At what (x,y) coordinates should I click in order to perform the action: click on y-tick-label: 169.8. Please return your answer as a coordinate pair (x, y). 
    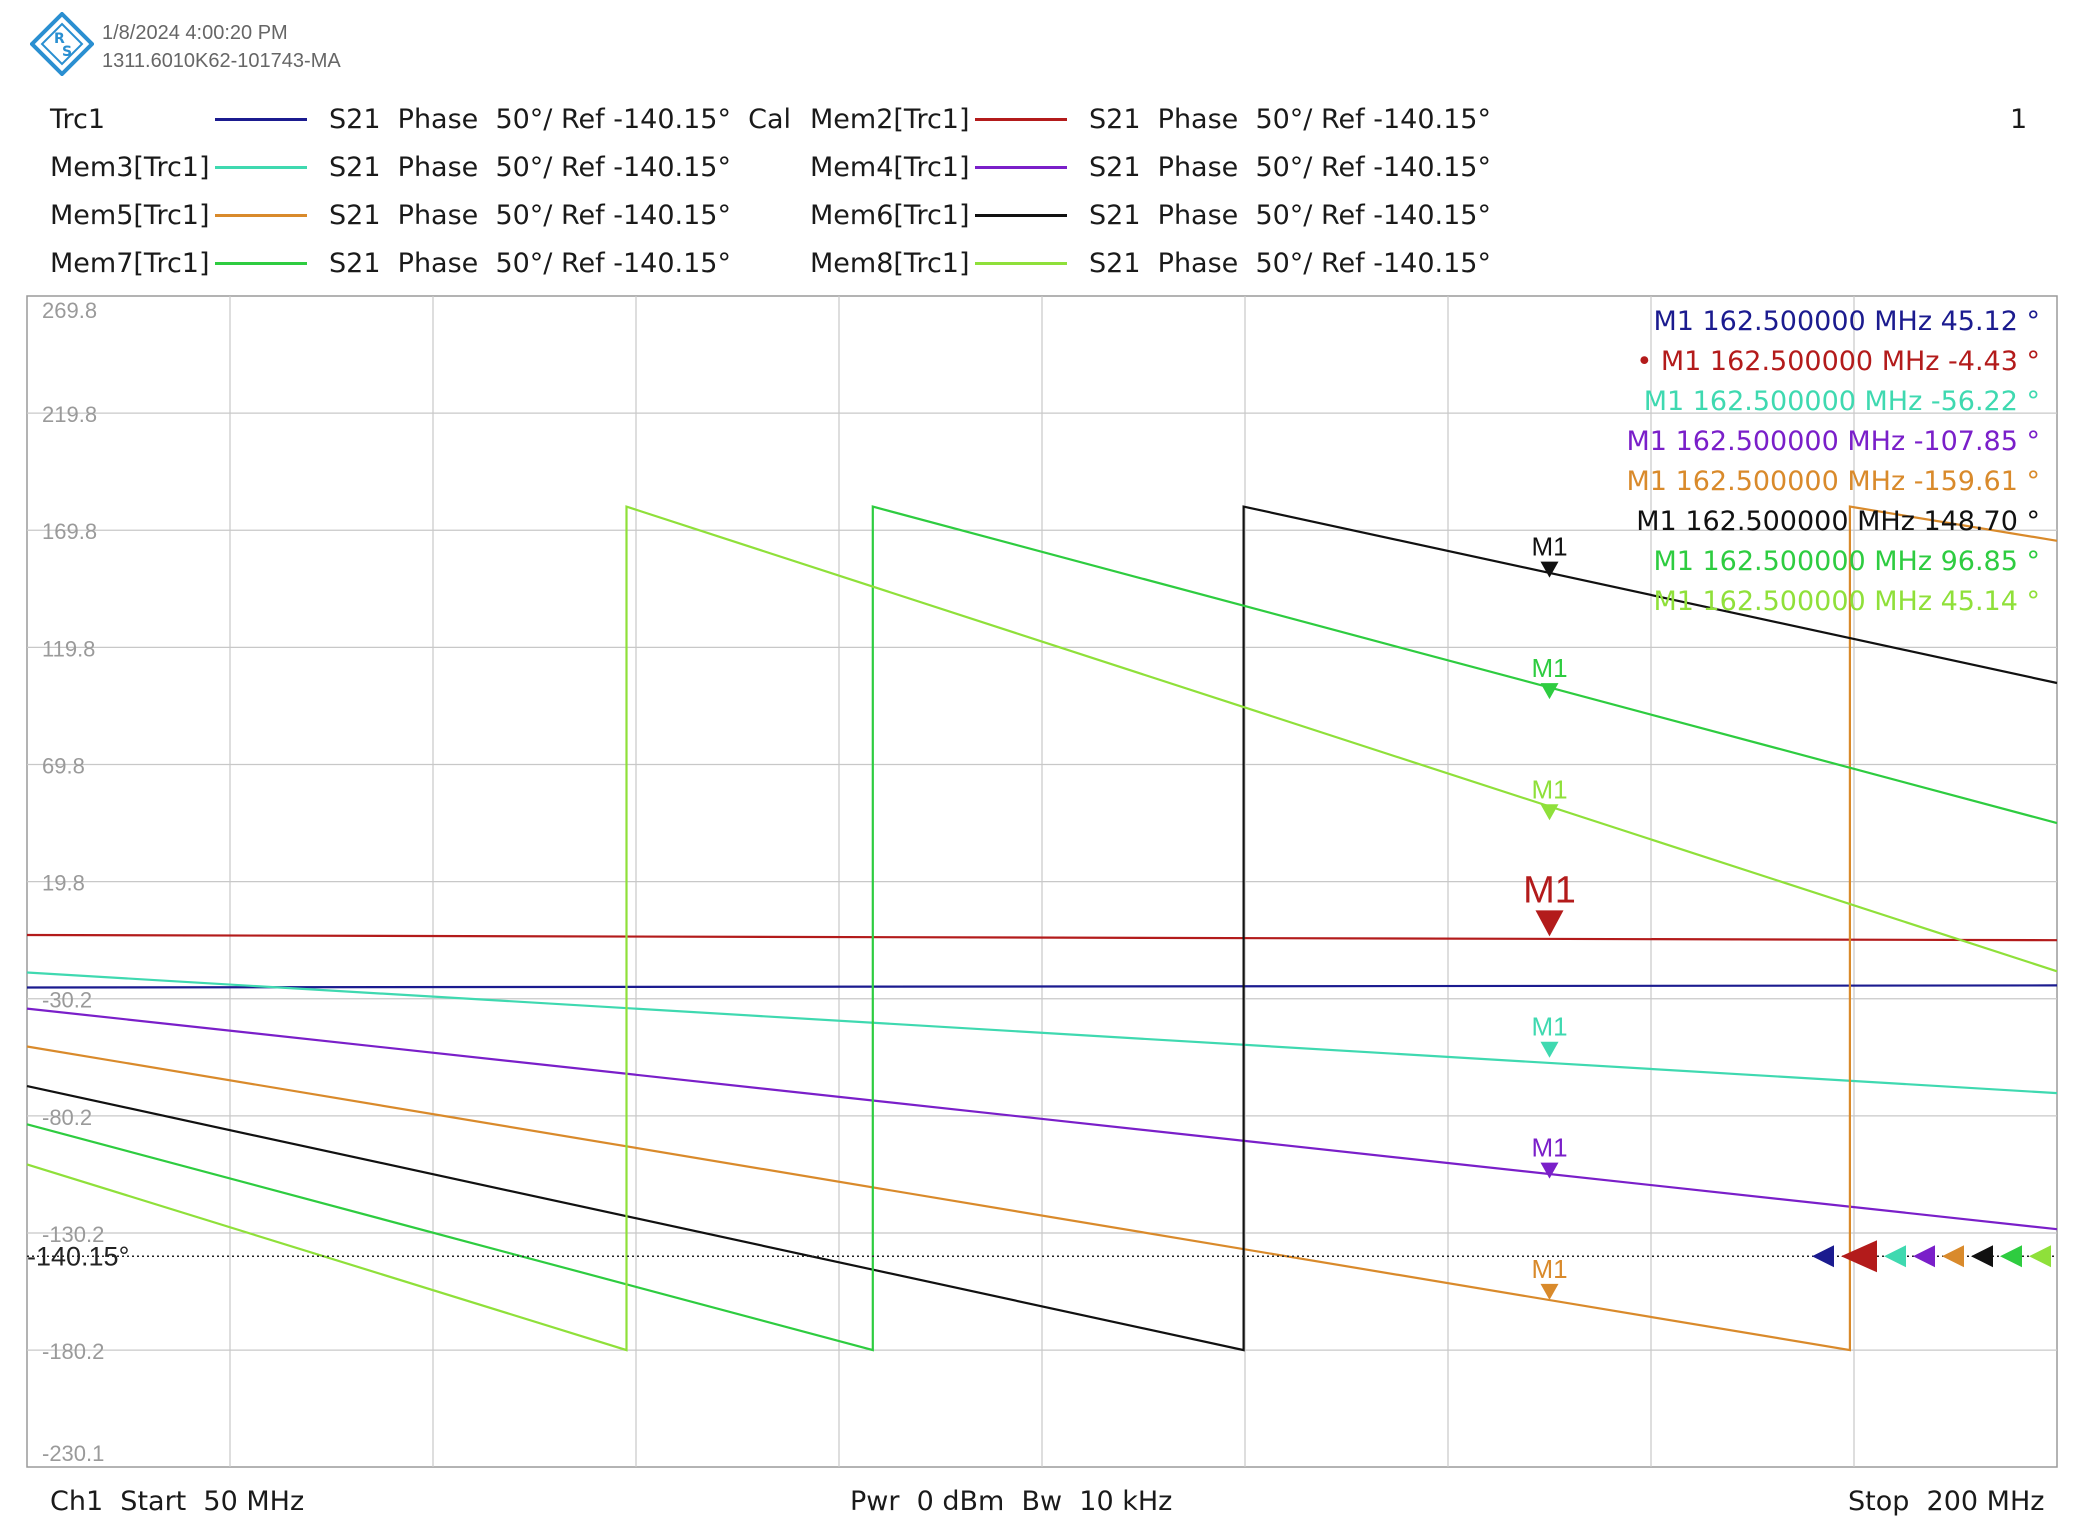
    Looking at the image, I should click on (69, 531).